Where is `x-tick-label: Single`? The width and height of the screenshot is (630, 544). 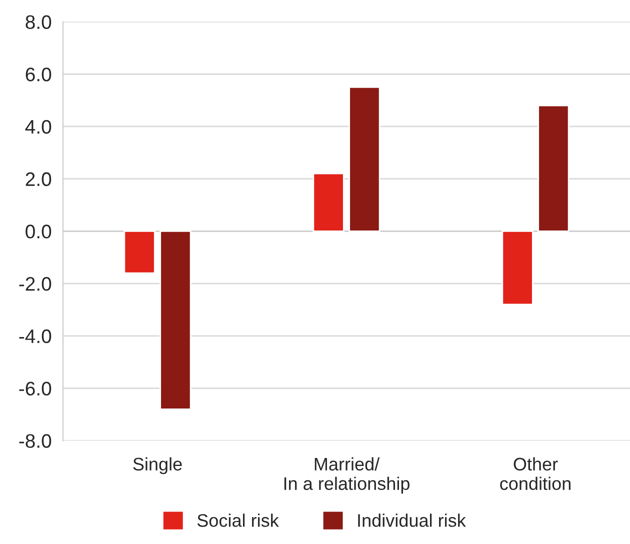 x-tick-label: Single is located at coordinates (157, 465).